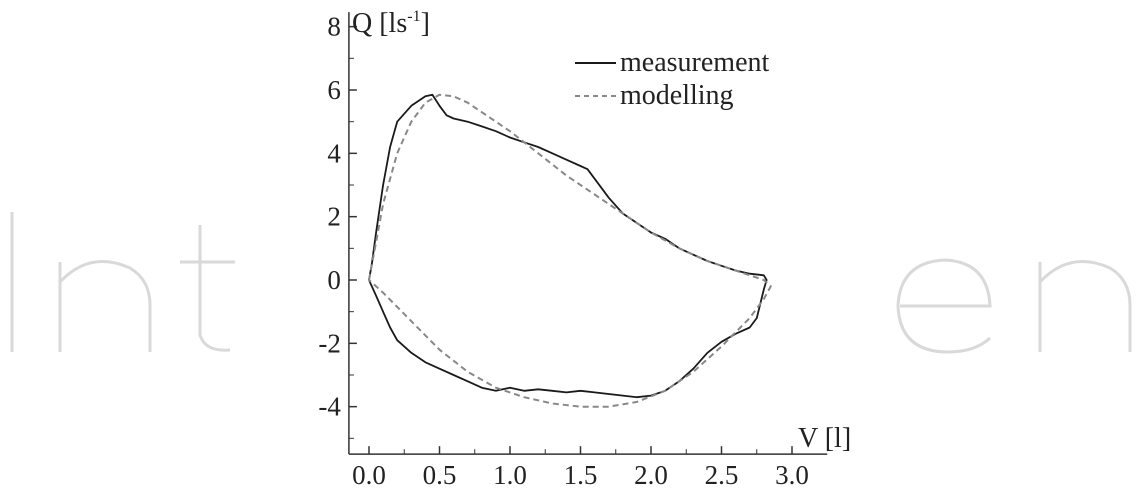 Image resolution: width=1143 pixels, height=497 pixels. I want to click on legend-measurement-label: measurement, so click(694, 62).